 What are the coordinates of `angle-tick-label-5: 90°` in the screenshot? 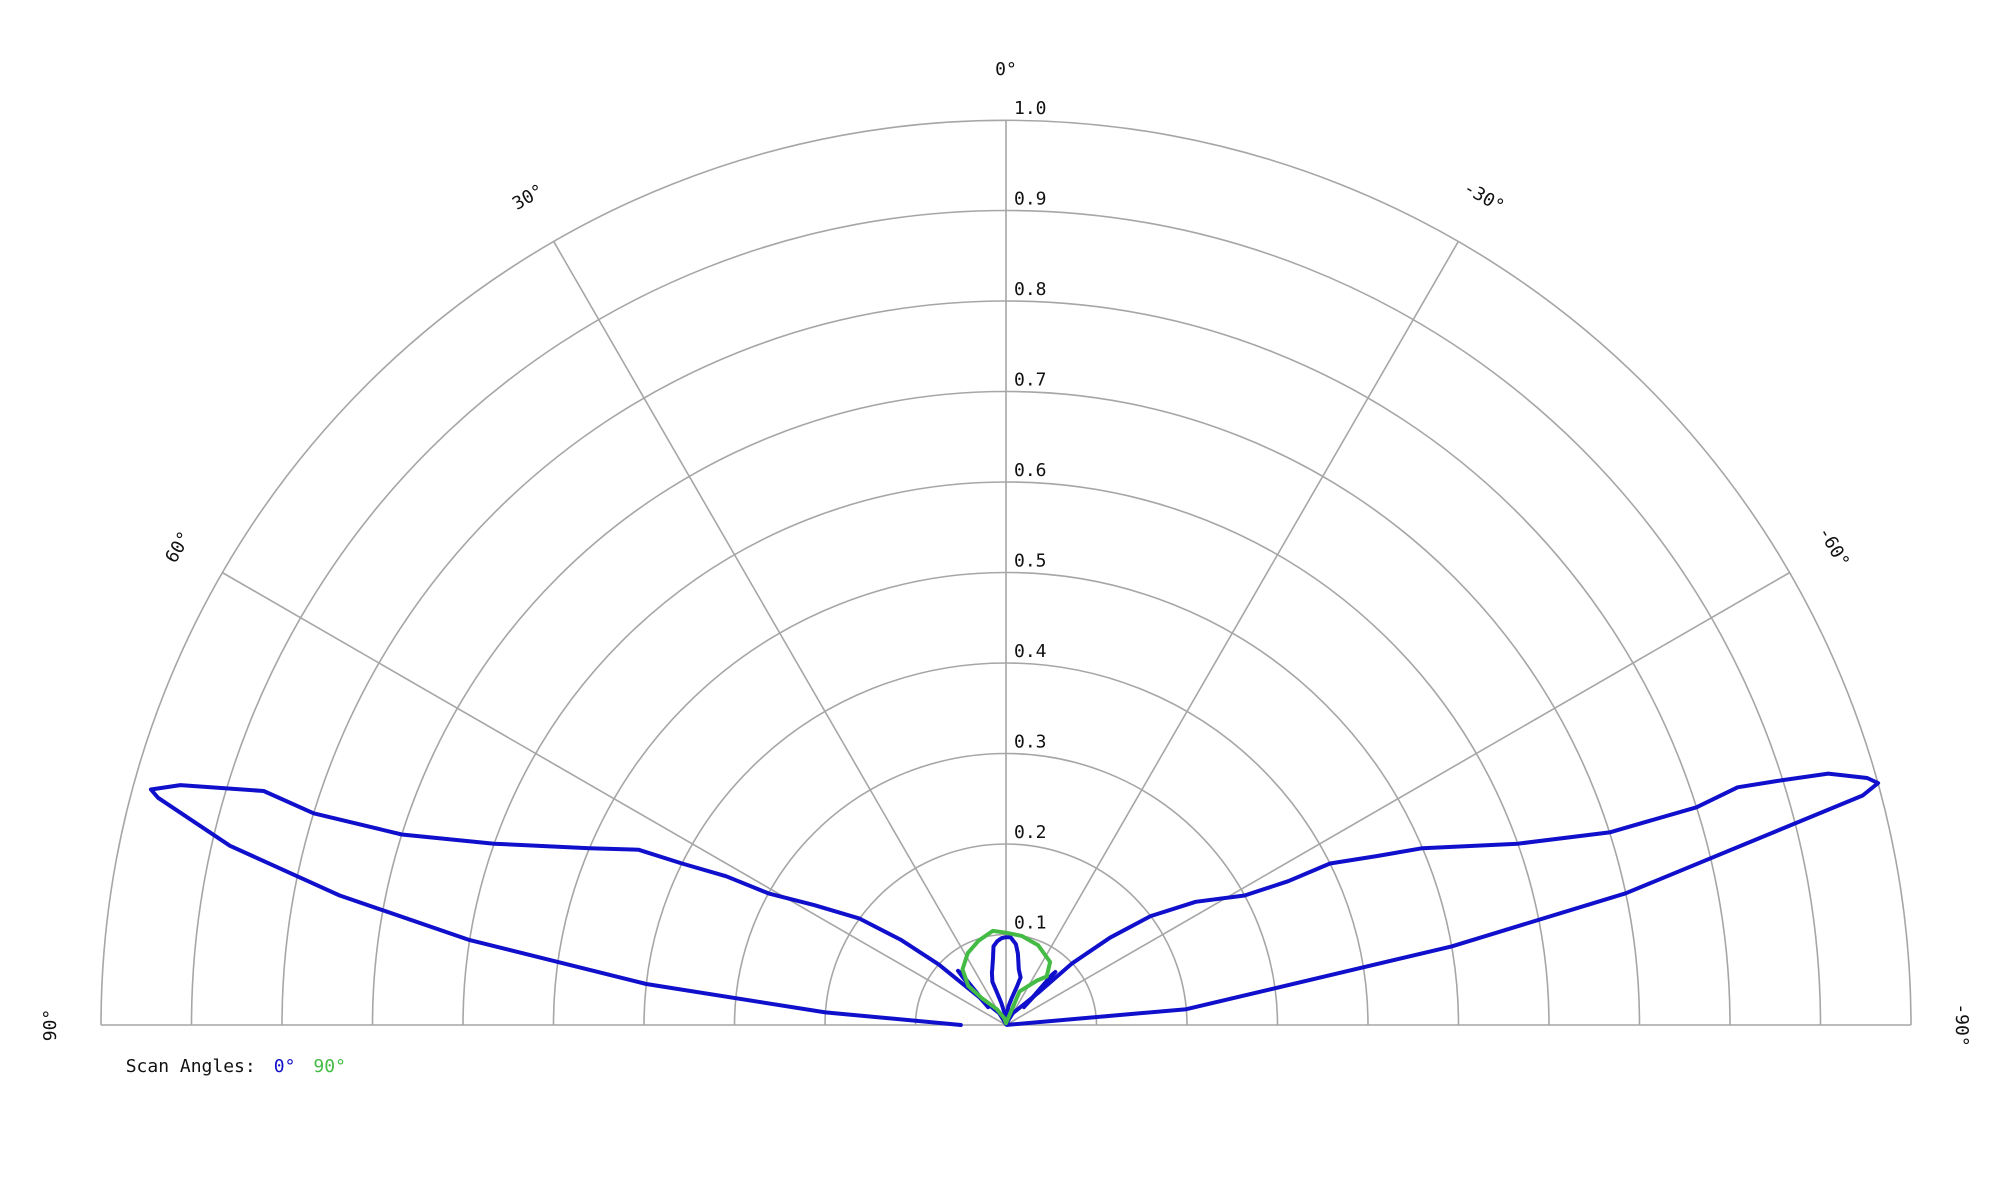 It's located at (50, 1025).